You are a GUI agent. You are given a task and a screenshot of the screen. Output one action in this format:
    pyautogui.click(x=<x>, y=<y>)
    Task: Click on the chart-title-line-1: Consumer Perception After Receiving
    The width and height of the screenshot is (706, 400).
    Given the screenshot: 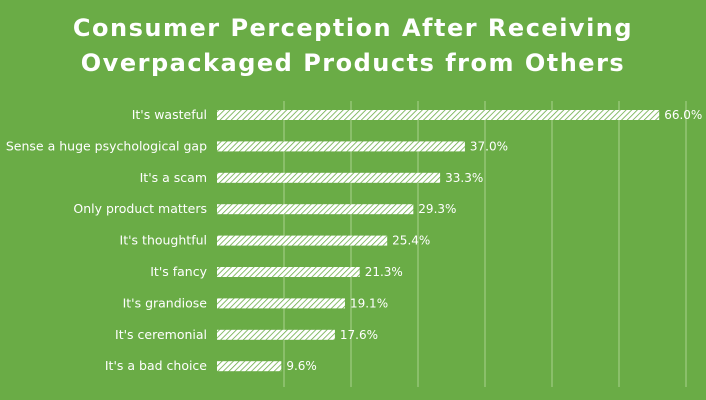 What is the action you would take?
    pyautogui.click(x=353, y=28)
    